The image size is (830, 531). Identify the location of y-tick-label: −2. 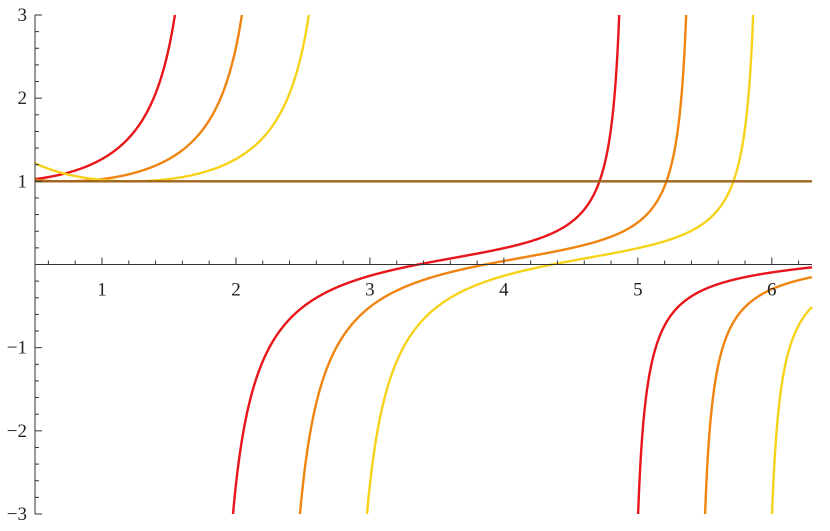
(17, 431).